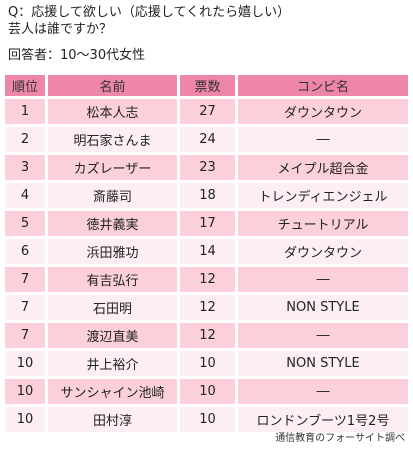  Describe the element at coordinates (209, 195) in the screenshot. I see `cell-votes: 18` at that location.